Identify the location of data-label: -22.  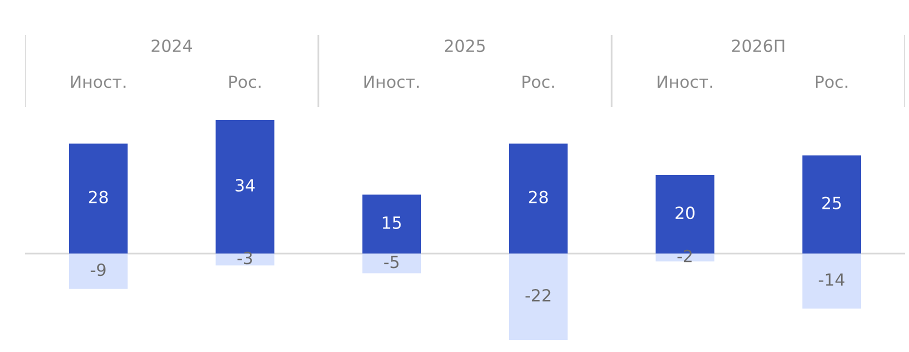
(538, 295).